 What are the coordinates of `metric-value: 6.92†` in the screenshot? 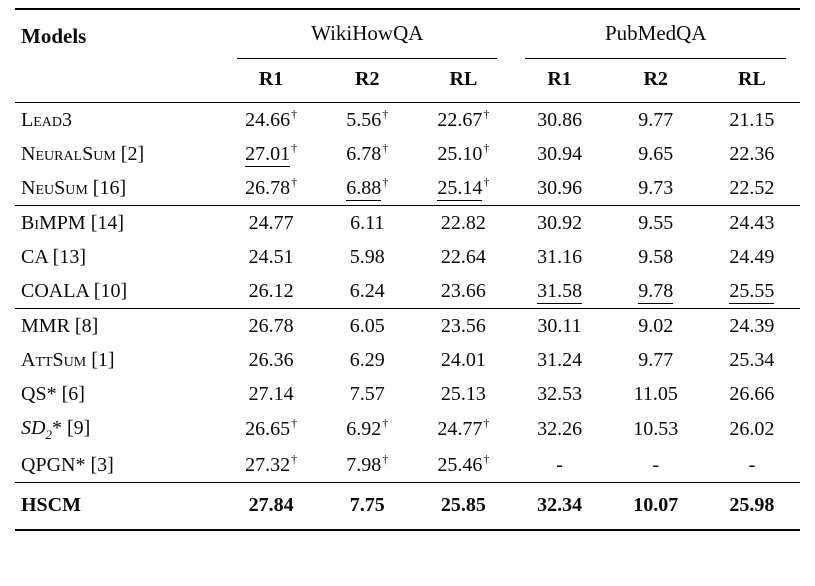 It's located at (367, 429).